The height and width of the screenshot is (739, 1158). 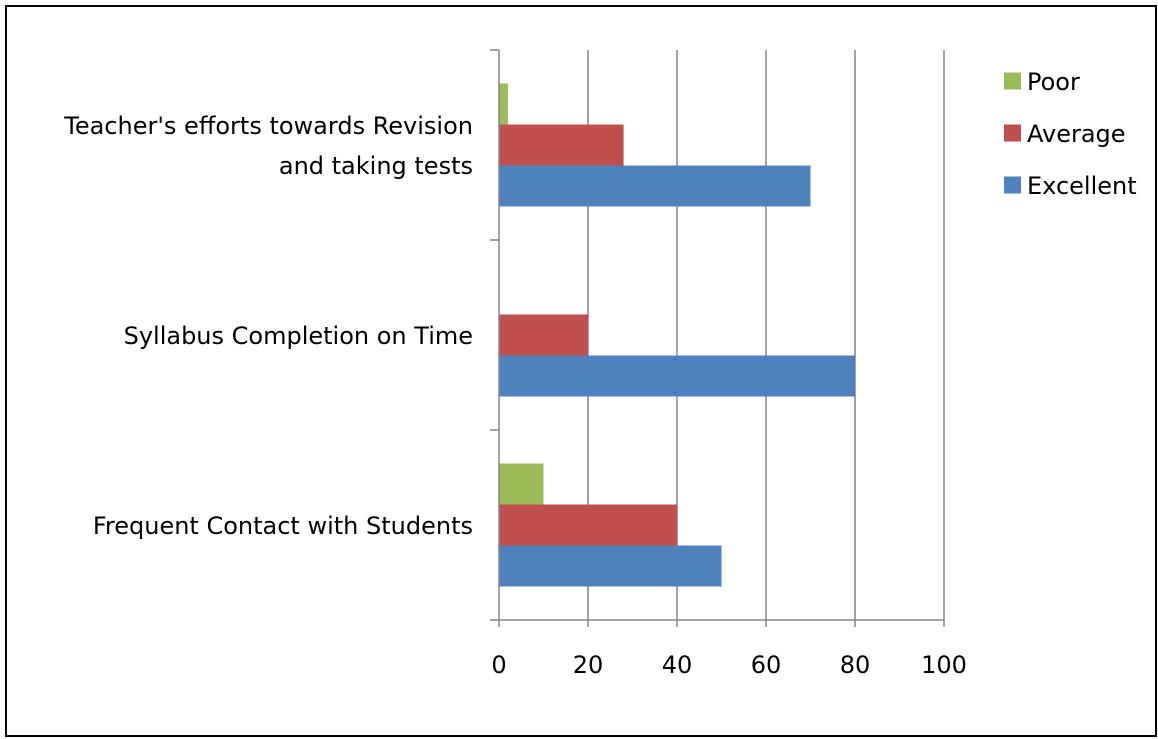 I want to click on x-tick-label-100: 100, so click(x=944, y=665).